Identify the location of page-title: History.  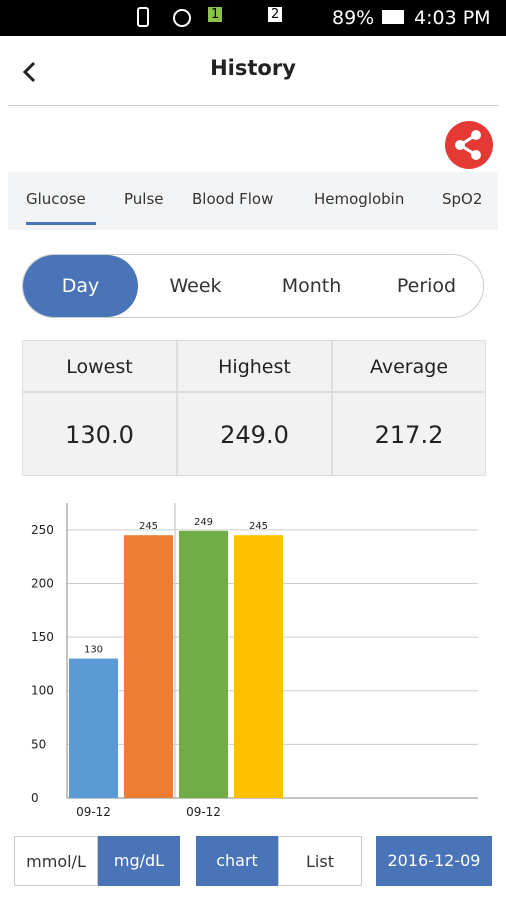
(253, 68).